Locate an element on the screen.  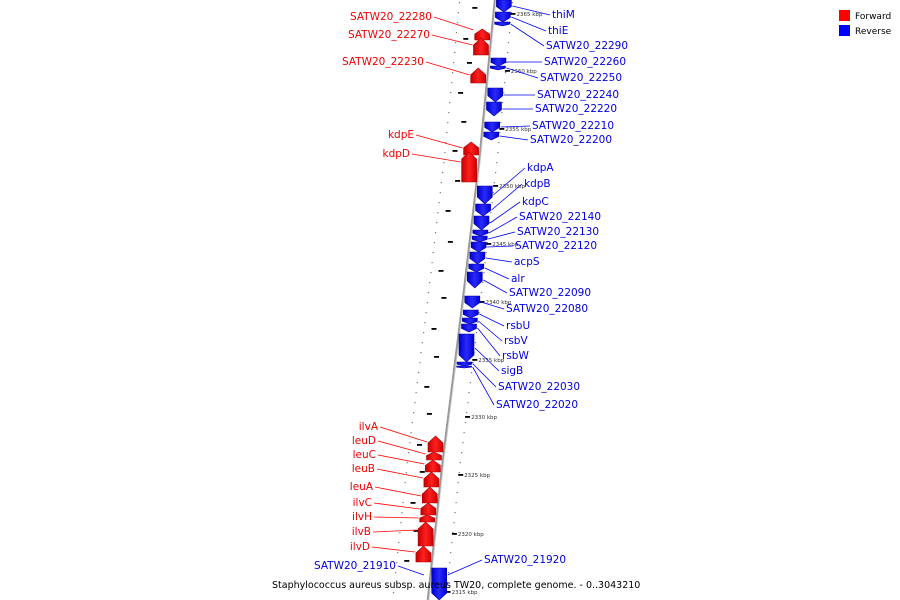
gene-label-reverse: rsbV is located at coordinates (516, 341).